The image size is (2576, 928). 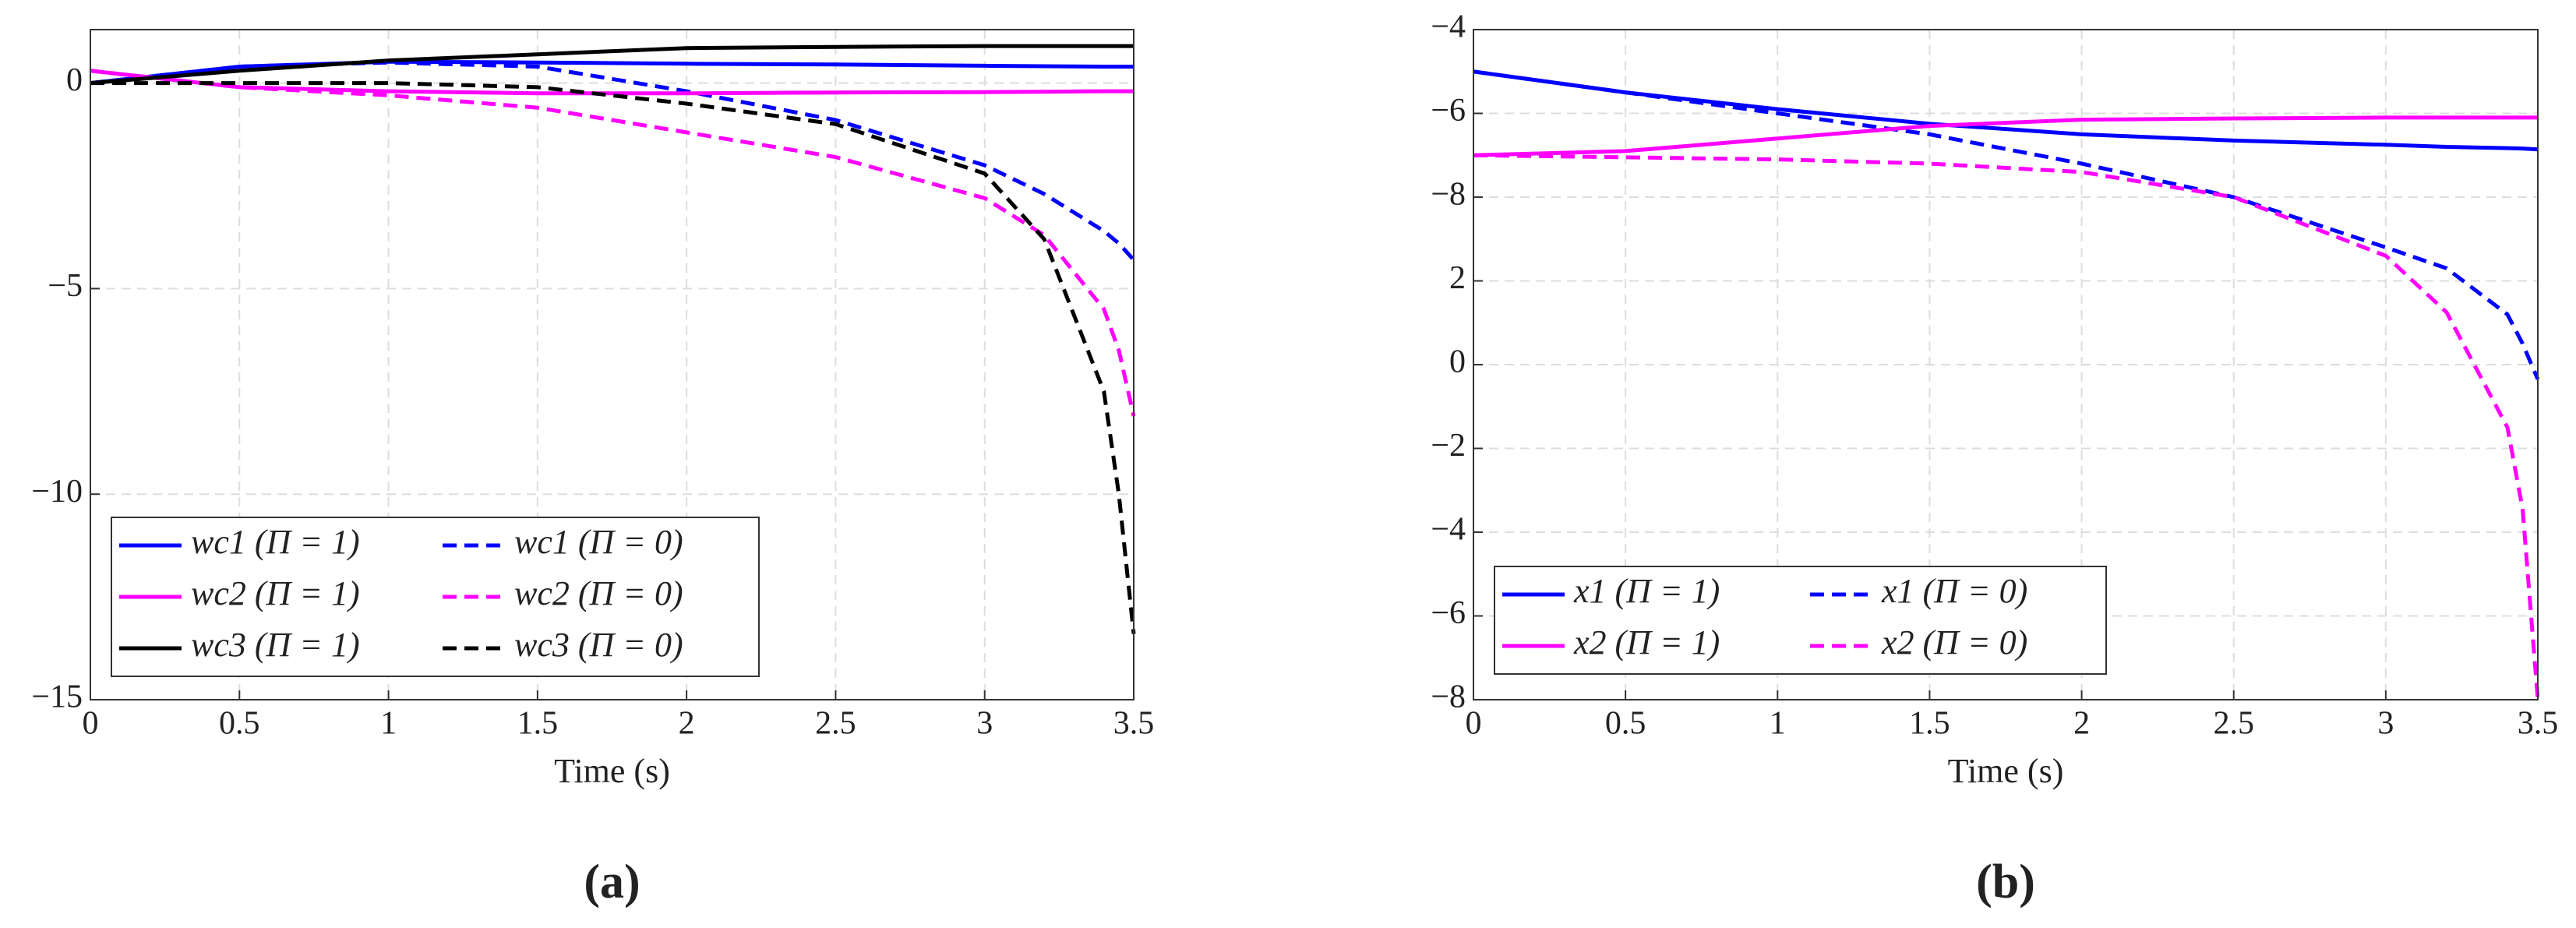 What do you see at coordinates (612, 883) in the screenshot?
I see `caption: (a)` at bounding box center [612, 883].